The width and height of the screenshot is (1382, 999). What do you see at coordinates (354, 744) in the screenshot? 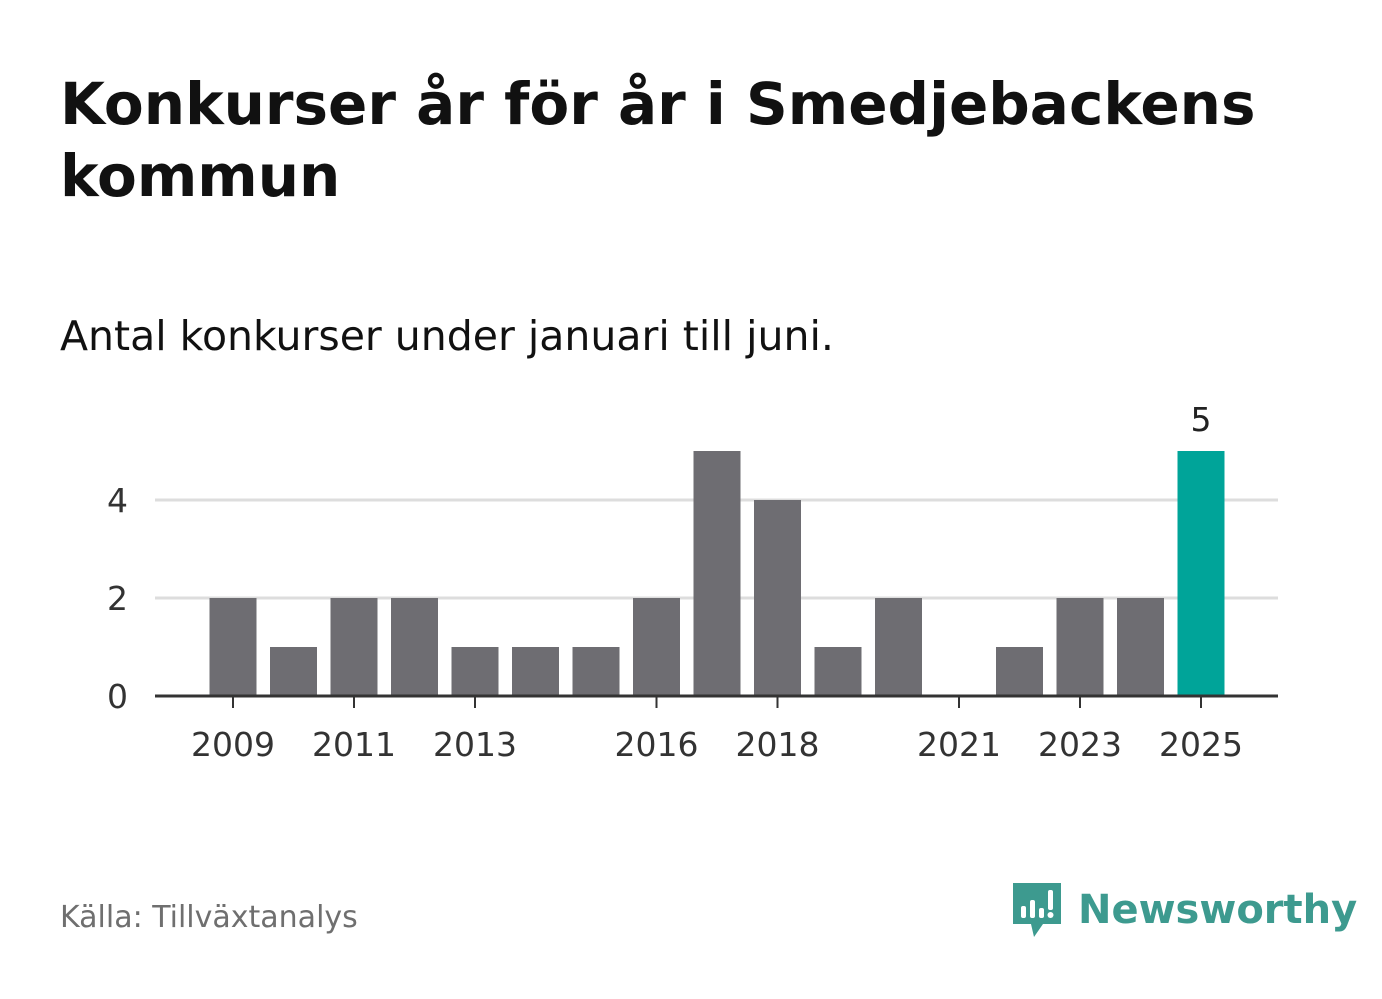
I see `x-tick-label: 2011` at bounding box center [354, 744].